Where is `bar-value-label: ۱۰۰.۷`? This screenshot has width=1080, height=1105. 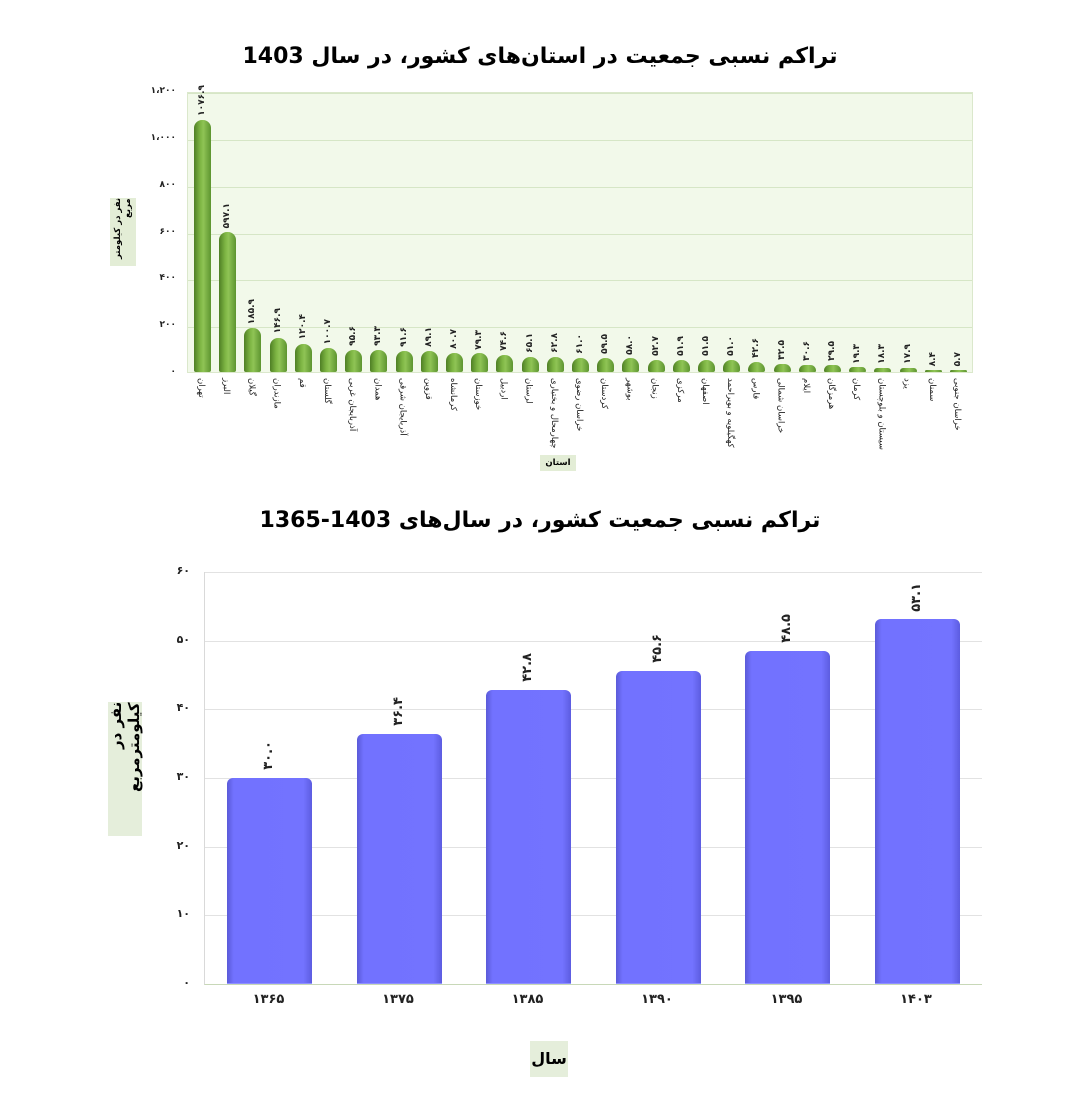
bar-value-label: ۱۰۰.۷ is located at coordinates (328, 332).